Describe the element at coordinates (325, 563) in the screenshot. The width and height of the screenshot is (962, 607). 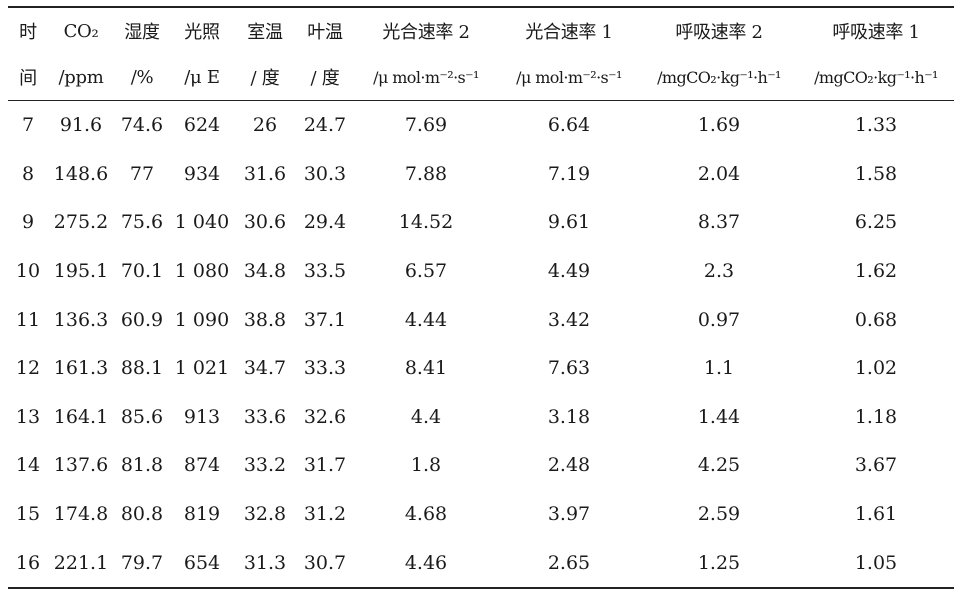
I see `table-cell: 30.7` at that location.